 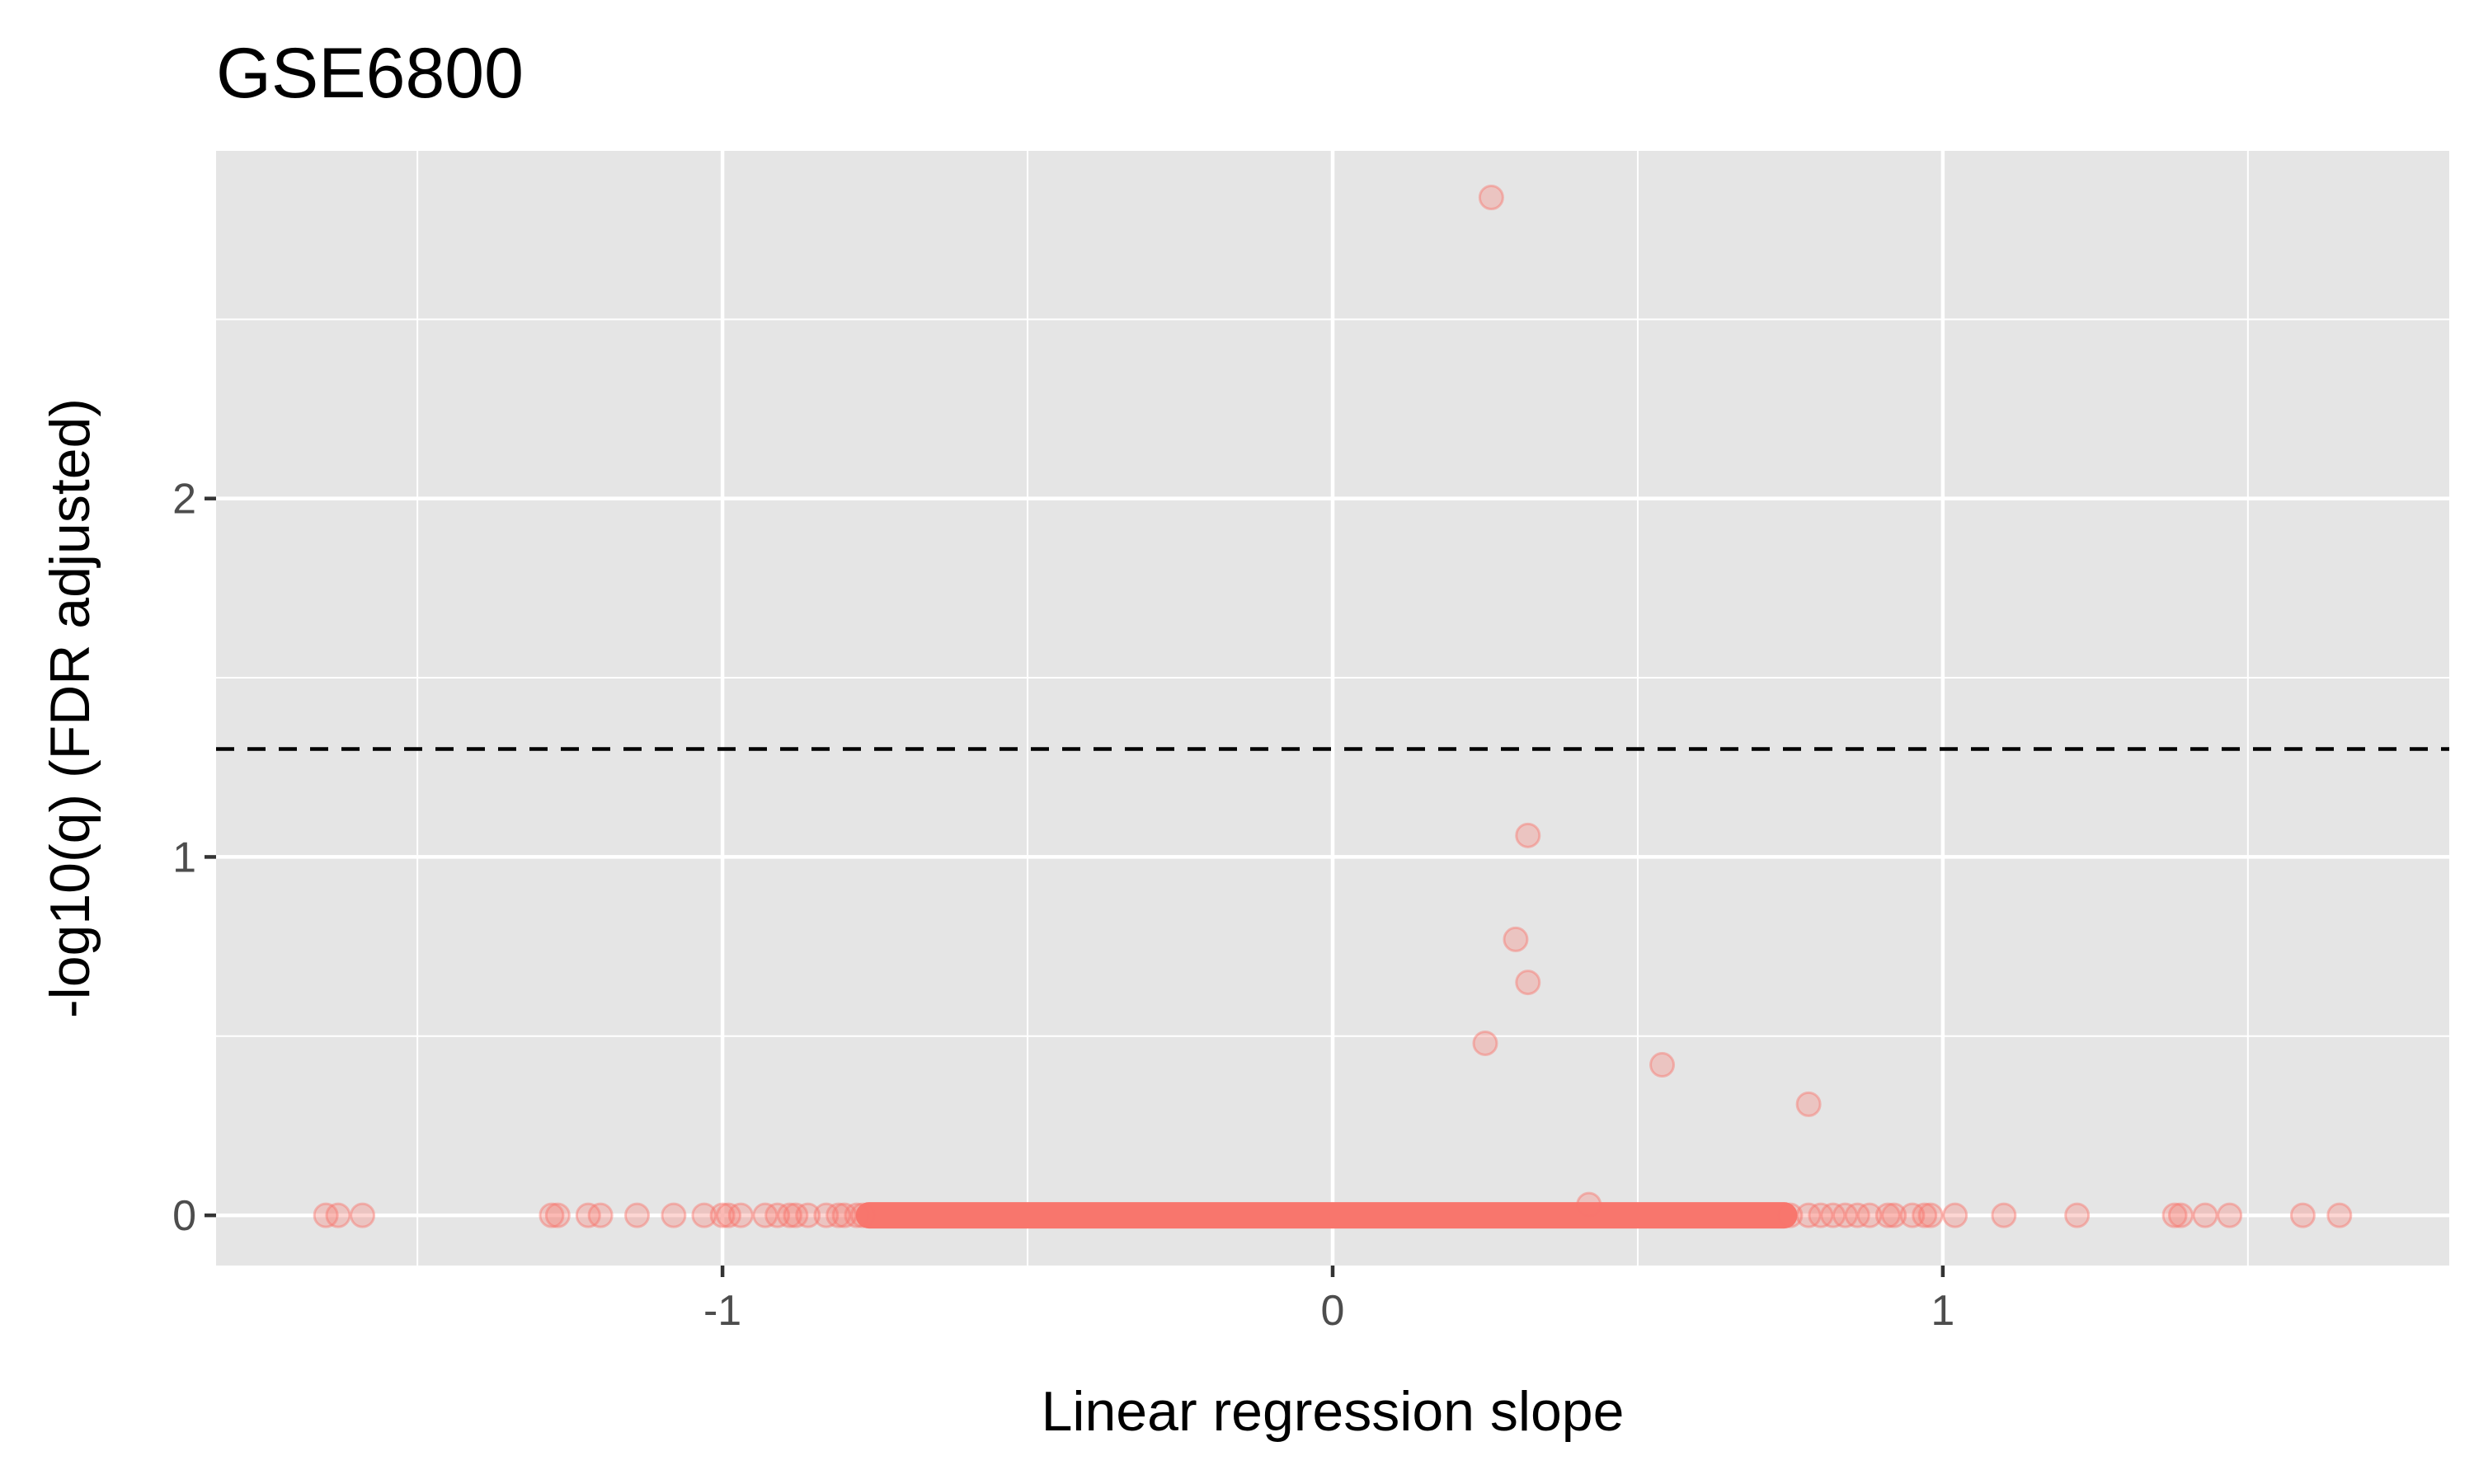 I want to click on y-tick-label: 1, so click(x=184, y=858).